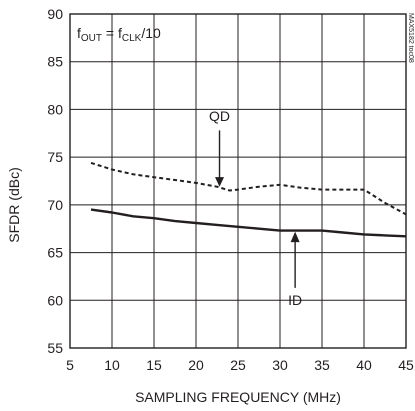 This screenshot has height=411, width=415. I want to click on series-line-id, so click(248, 223).